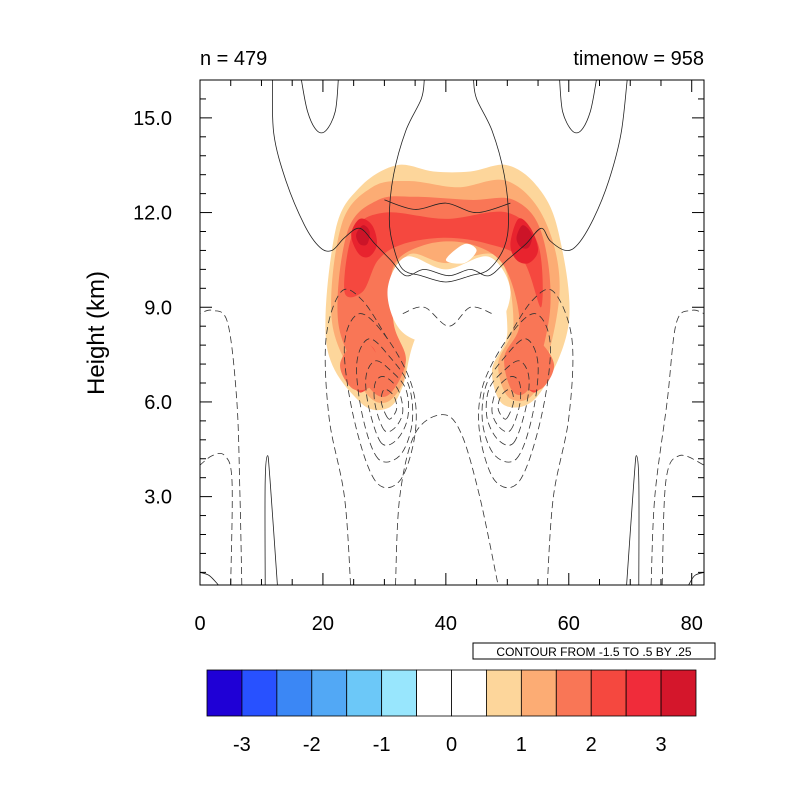  I want to click on y-tick-label-3.0: 3.0, so click(158, 498).